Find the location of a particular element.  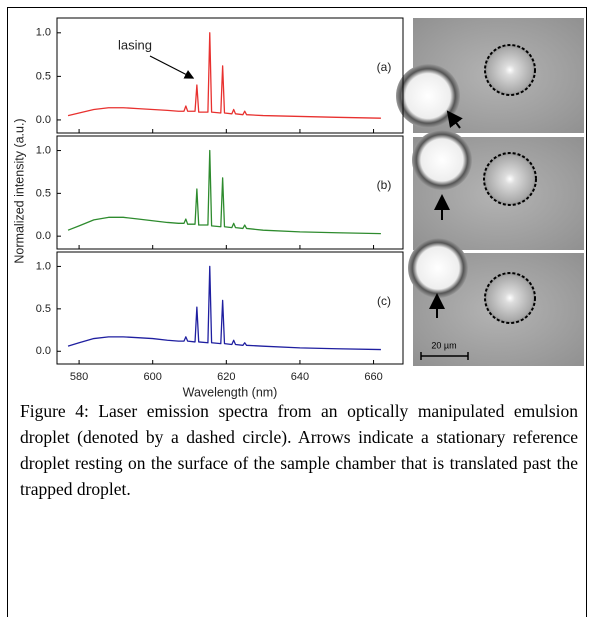

panel-label: (a) is located at coordinates (384, 67).